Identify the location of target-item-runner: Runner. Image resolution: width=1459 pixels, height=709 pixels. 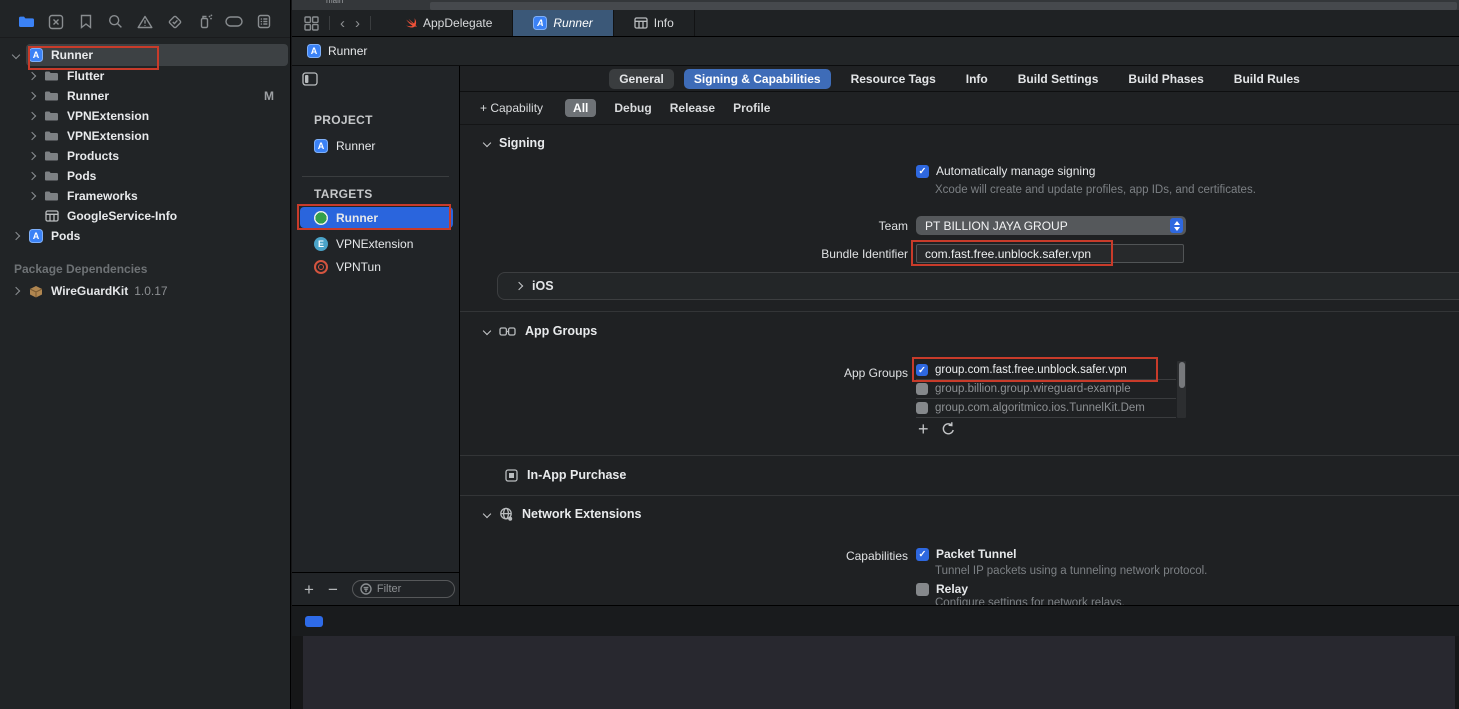
(375, 217).